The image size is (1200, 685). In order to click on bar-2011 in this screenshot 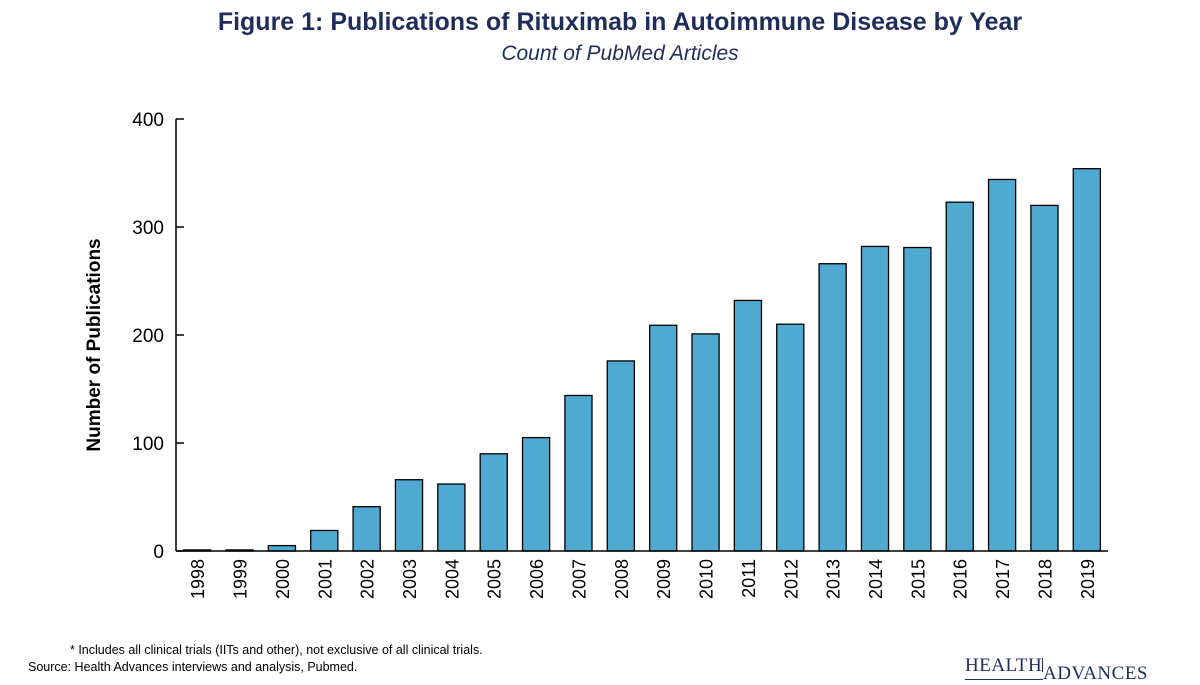, I will do `click(748, 425)`.